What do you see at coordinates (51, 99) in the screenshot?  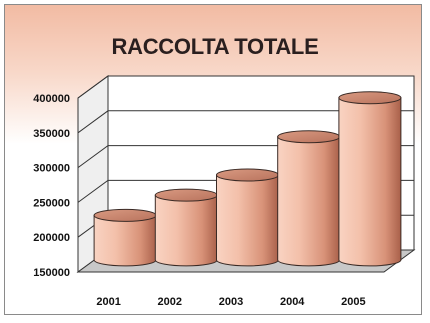 I see `y-tick-label: 400000` at bounding box center [51, 99].